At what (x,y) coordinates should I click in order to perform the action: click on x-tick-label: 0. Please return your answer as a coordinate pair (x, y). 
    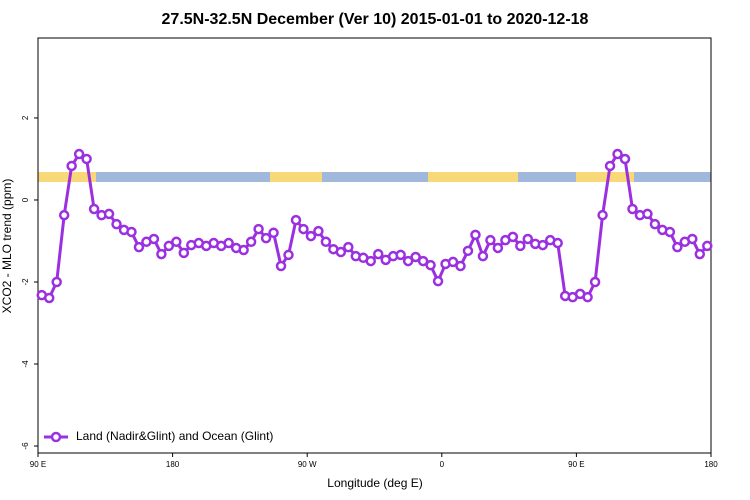
    Looking at the image, I should click on (442, 464).